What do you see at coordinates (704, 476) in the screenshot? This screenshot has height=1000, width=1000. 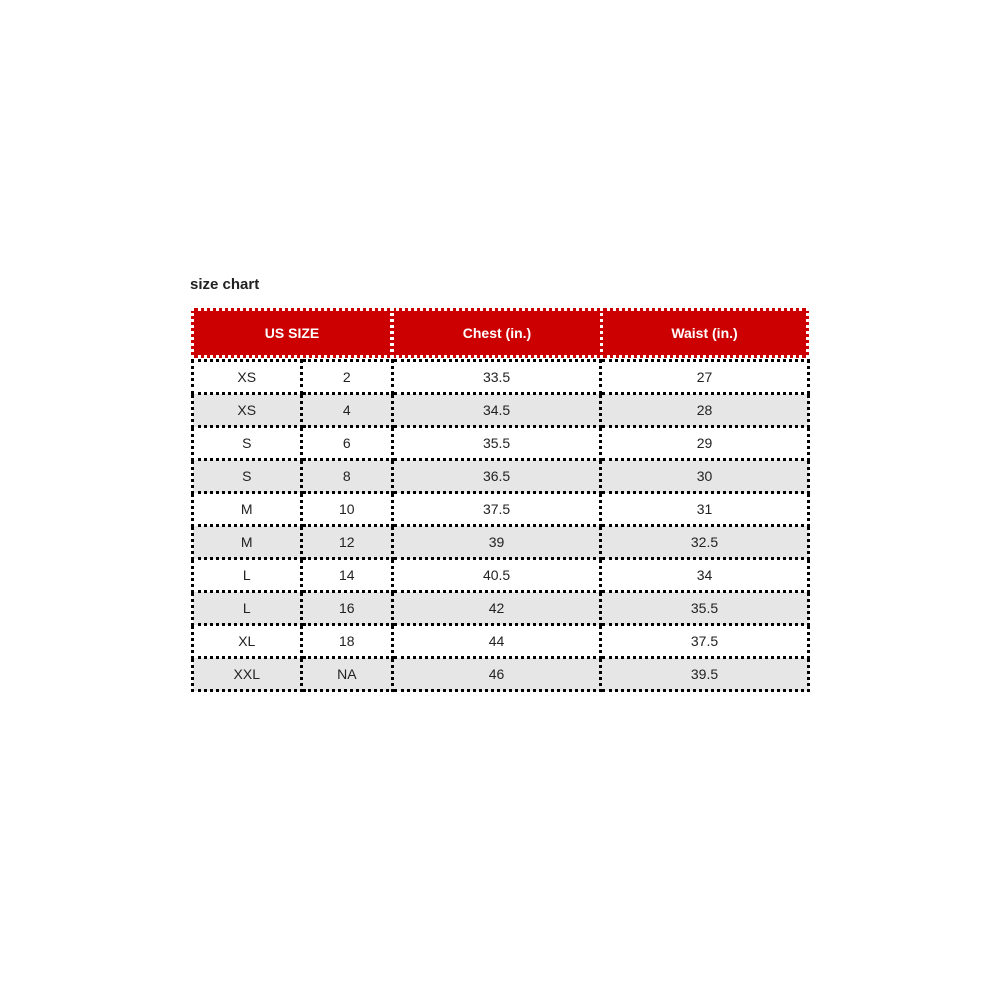 I see `cell-waist: 30` at bounding box center [704, 476].